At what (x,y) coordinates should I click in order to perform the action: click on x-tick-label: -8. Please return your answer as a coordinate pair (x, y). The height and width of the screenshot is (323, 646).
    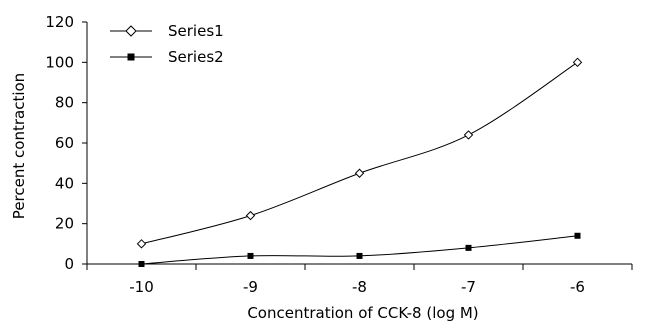
    Looking at the image, I should click on (359, 287).